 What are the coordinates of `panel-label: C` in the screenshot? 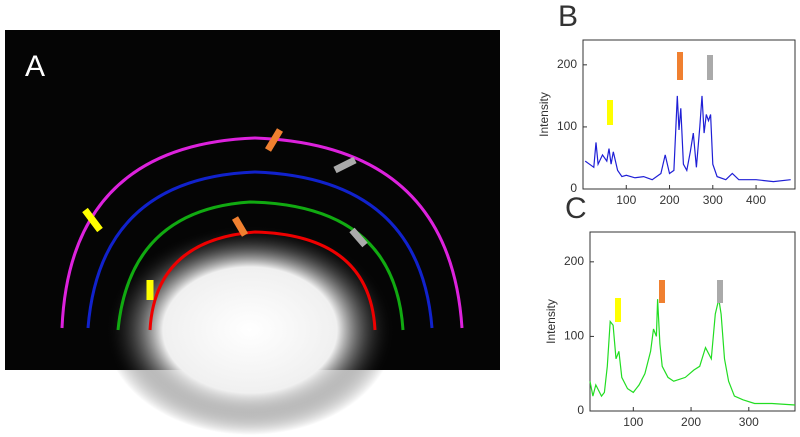 It's located at (576, 208).